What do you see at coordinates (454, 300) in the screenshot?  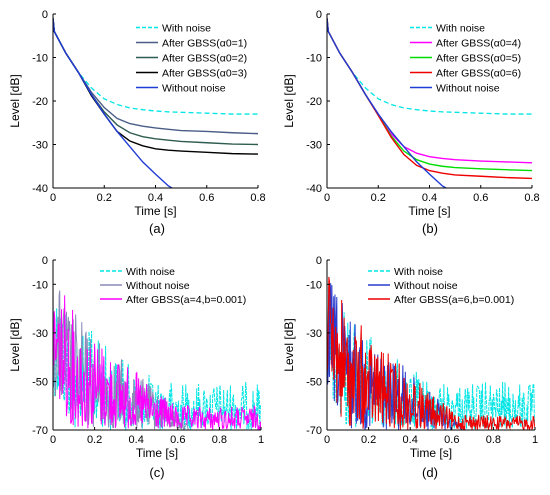 I see `legend-label-3: After GBSS(a=6,b=0.001)` at bounding box center [454, 300].